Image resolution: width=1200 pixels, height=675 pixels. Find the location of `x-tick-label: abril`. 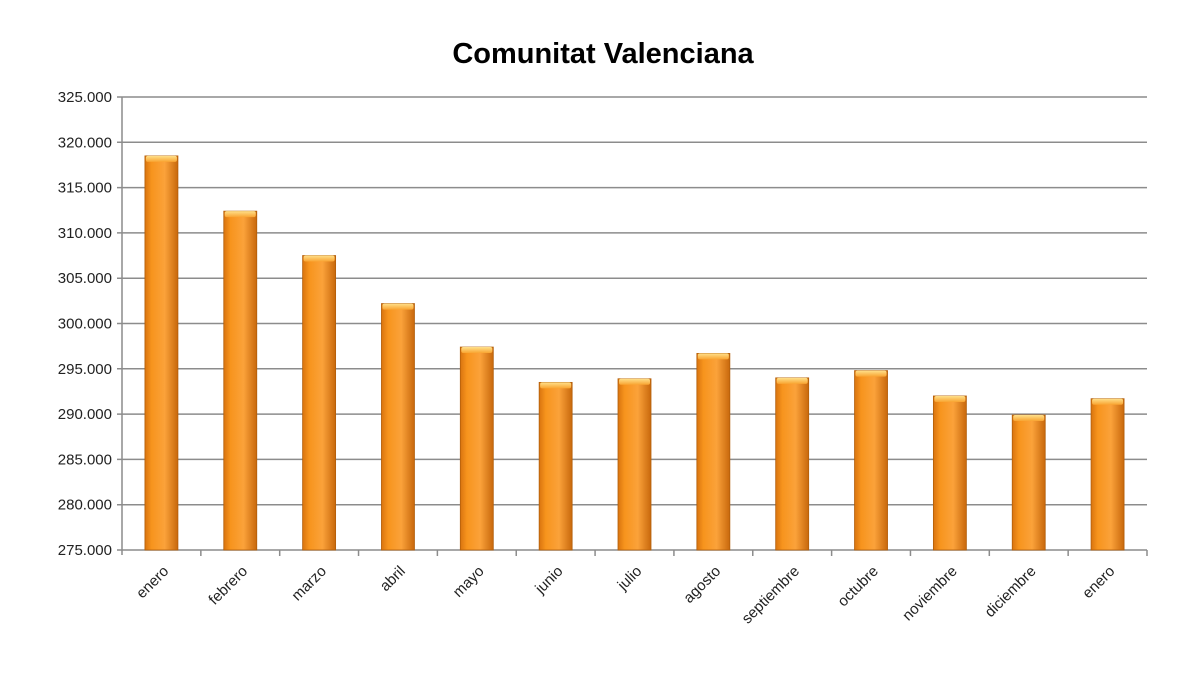

x-tick-label: abril is located at coordinates (393, 579).